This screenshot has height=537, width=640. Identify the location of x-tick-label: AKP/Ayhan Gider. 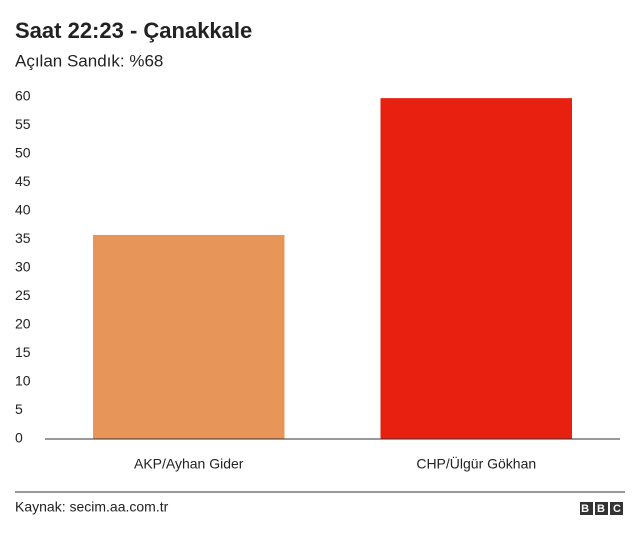
(189, 464).